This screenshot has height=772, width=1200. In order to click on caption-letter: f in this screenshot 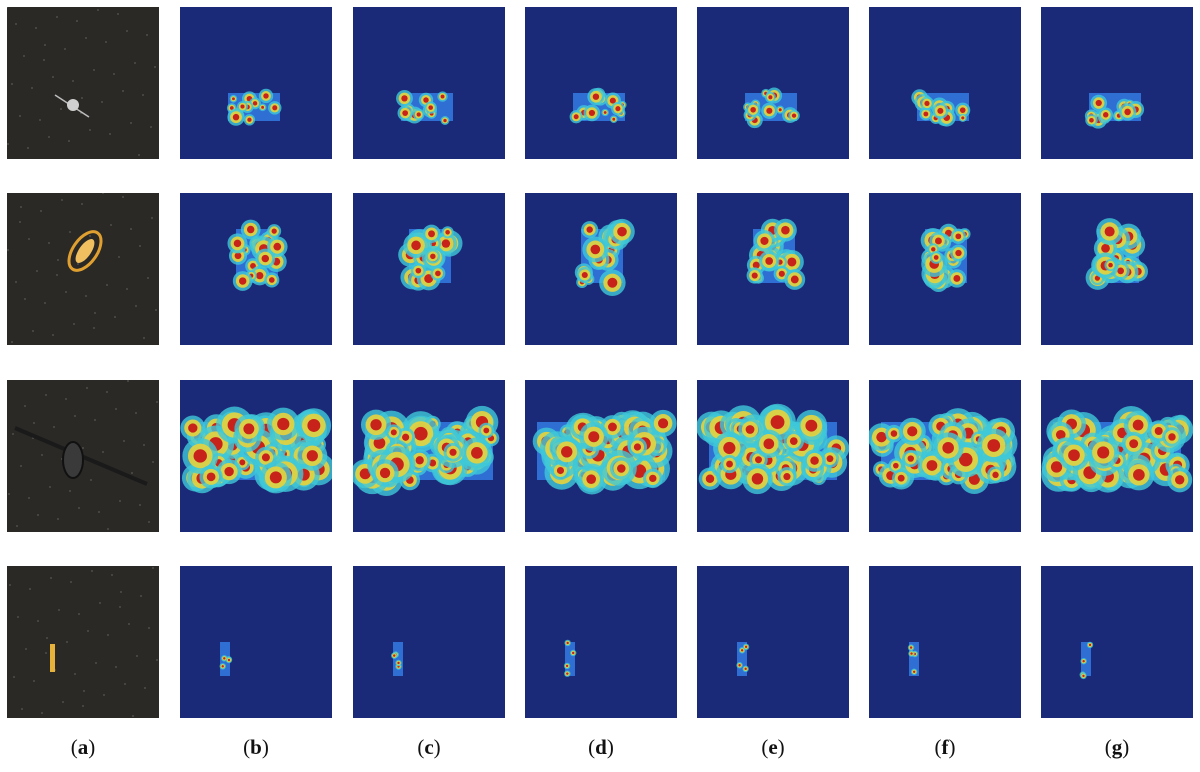, I will do `click(945, 747)`.